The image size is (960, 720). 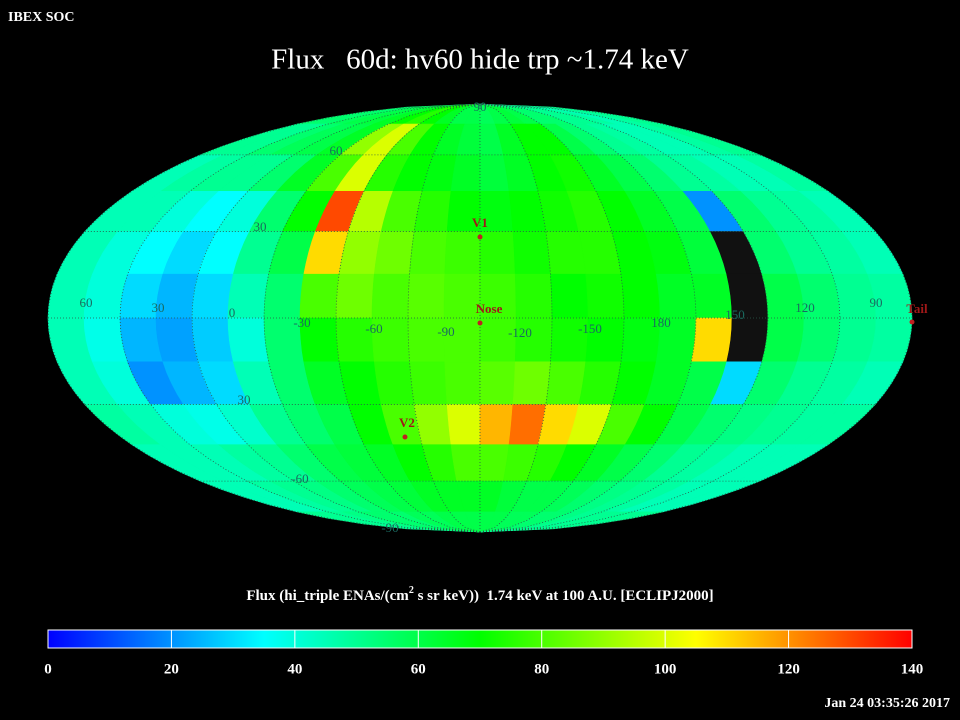 I want to click on marker-label: V1, so click(x=480, y=222).